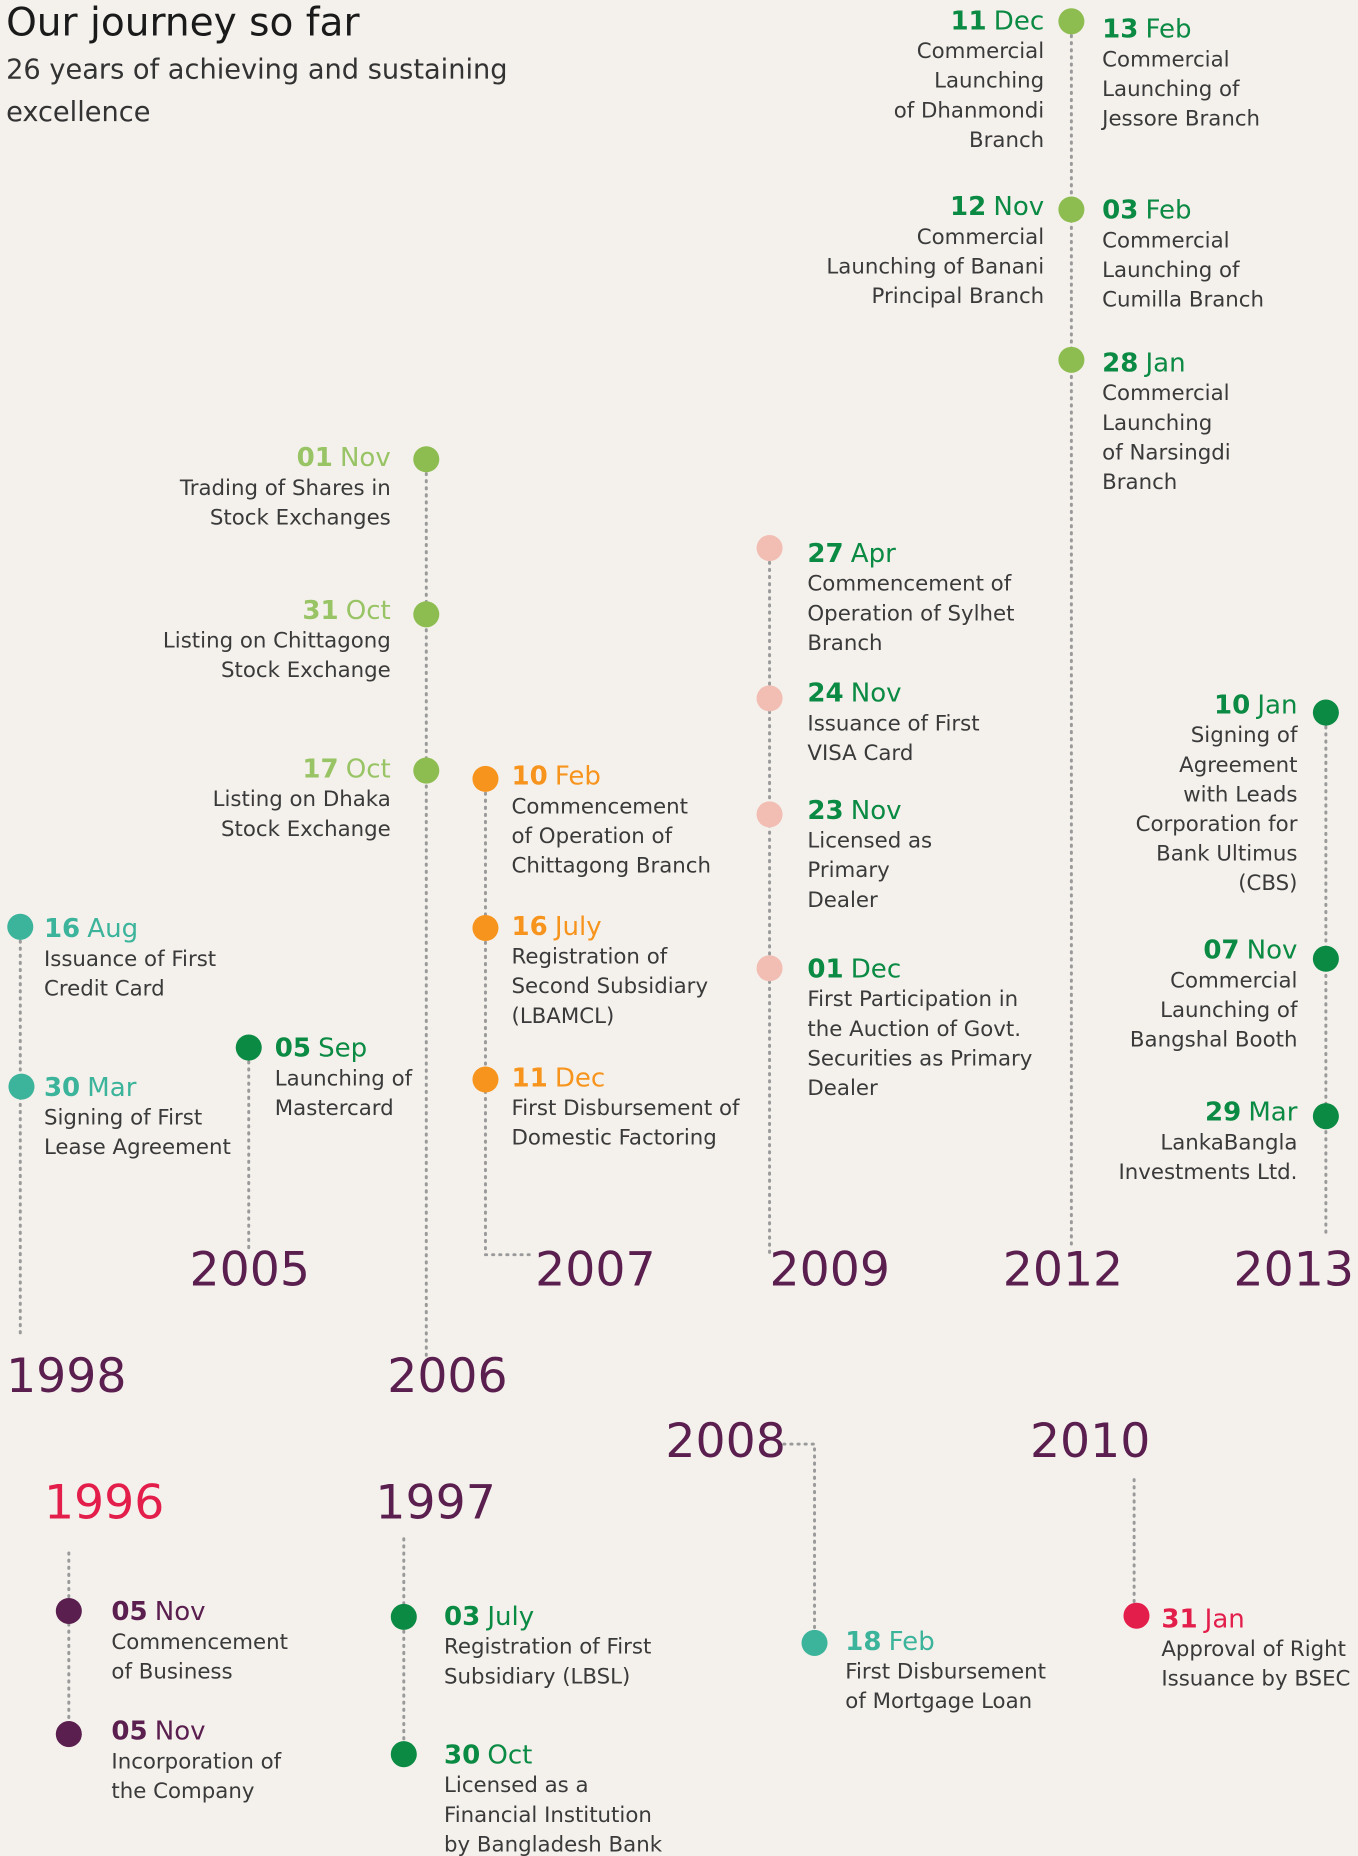 This screenshot has width=1358, height=1856. Describe the element at coordinates (1267, 883) in the screenshot. I see `event-text: (CBS)` at that location.